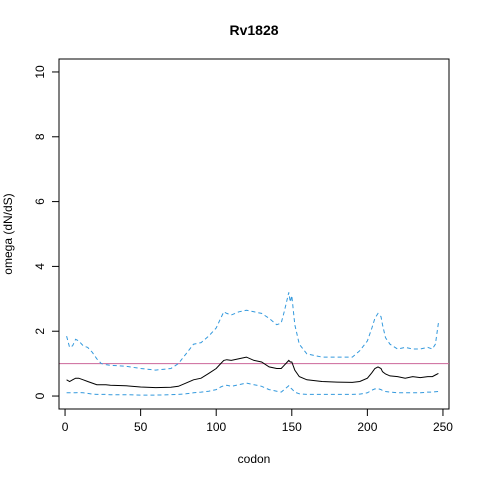 This screenshot has height=480, width=480. Describe the element at coordinates (292, 427) in the screenshot. I see `x-tick-label: 150` at that location.